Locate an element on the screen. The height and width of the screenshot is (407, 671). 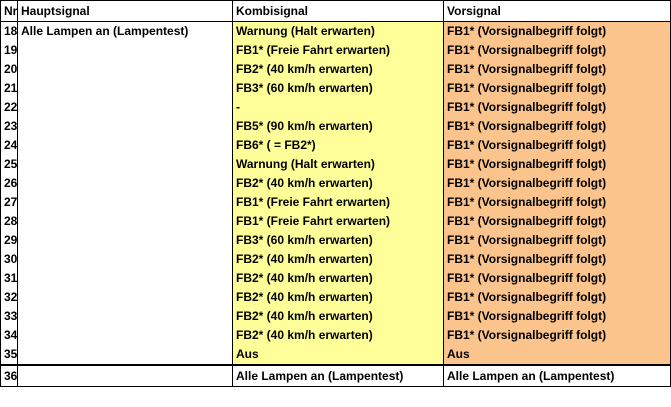
cell-kombisignal: - is located at coordinates (338, 107).